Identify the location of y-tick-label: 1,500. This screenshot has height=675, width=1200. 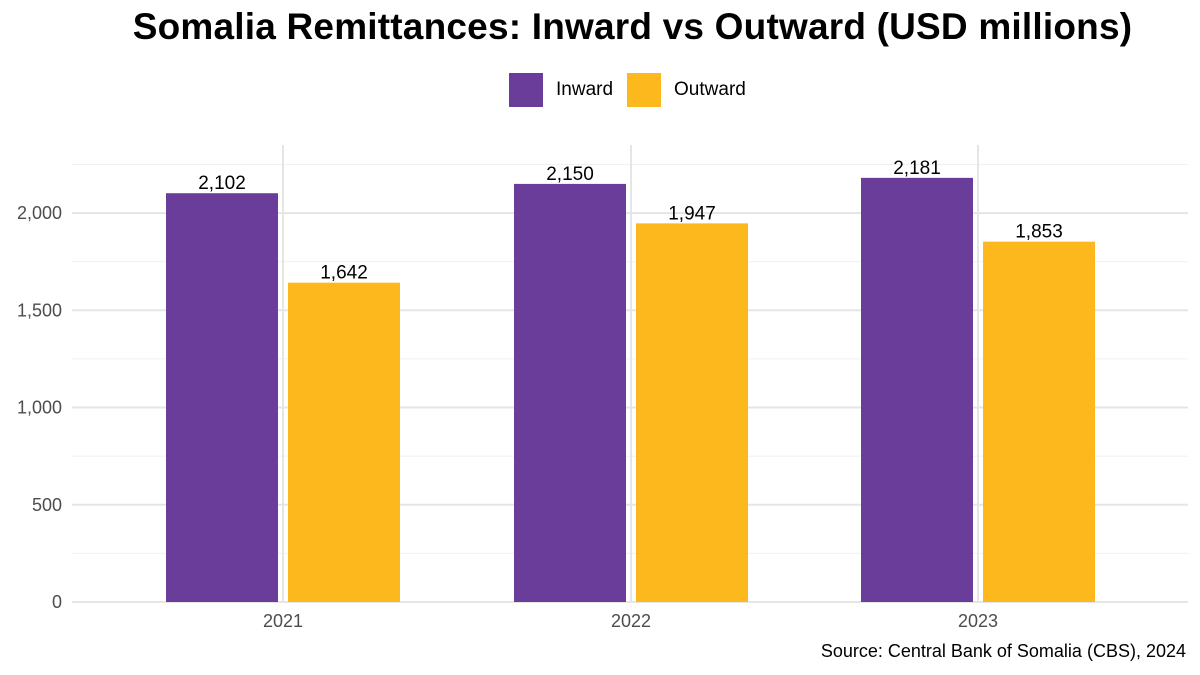
(39, 310).